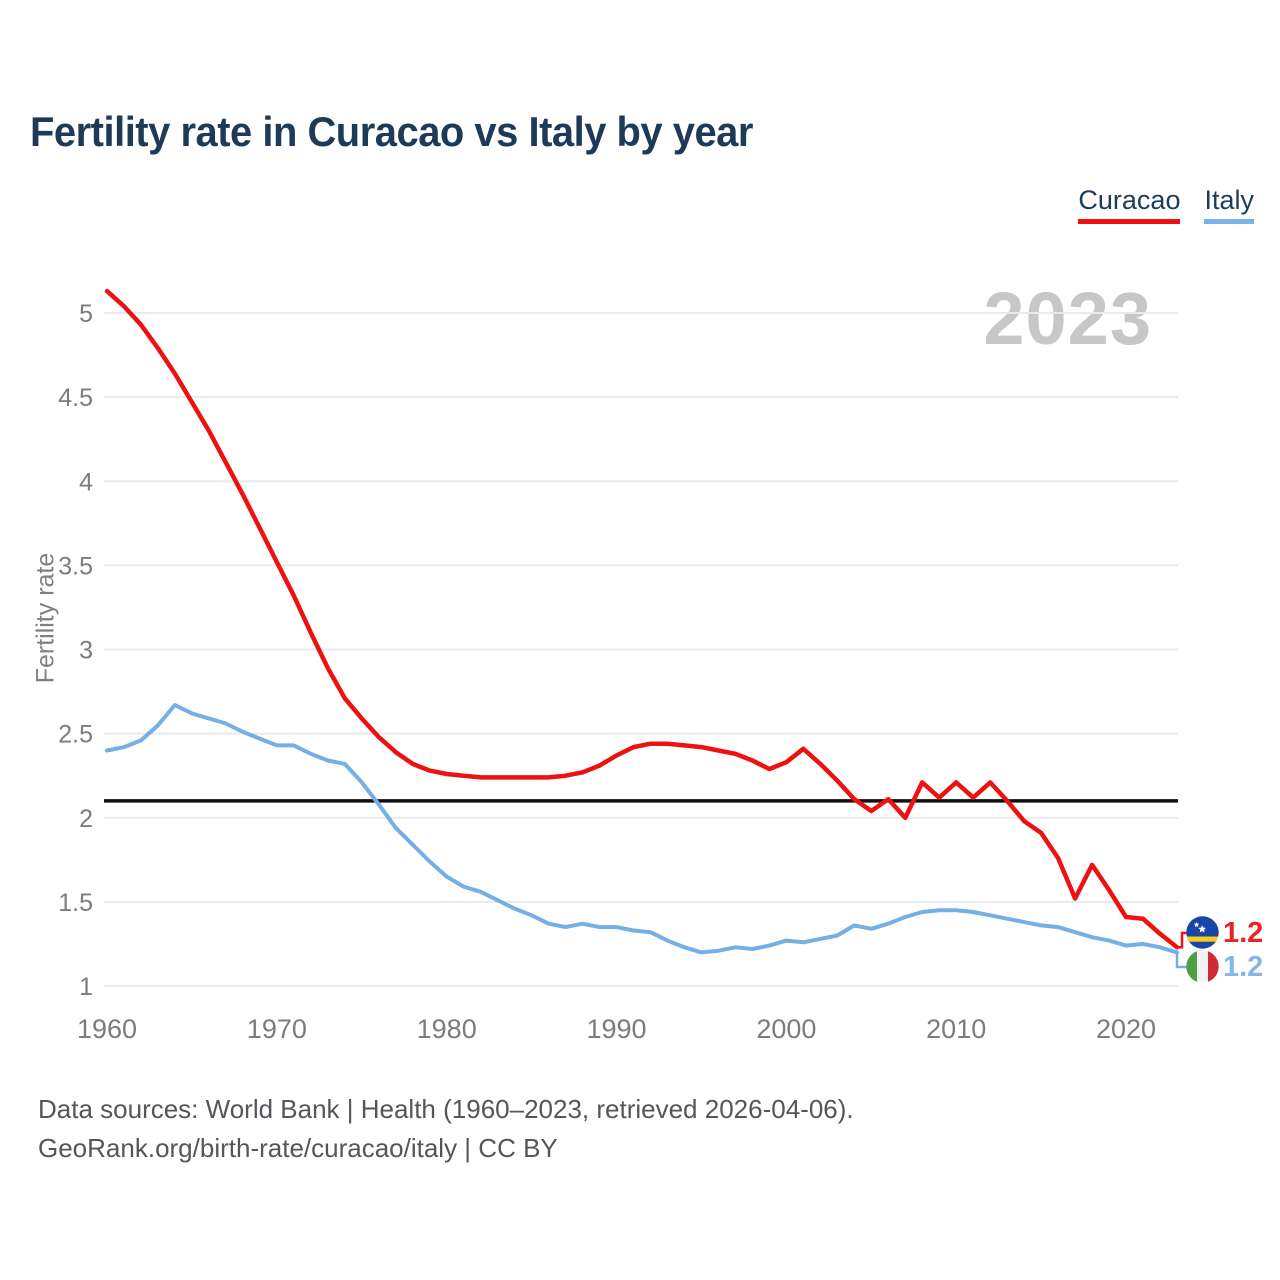 The width and height of the screenshot is (1280, 1280). I want to click on y-tick-label: 3, so click(86, 651).